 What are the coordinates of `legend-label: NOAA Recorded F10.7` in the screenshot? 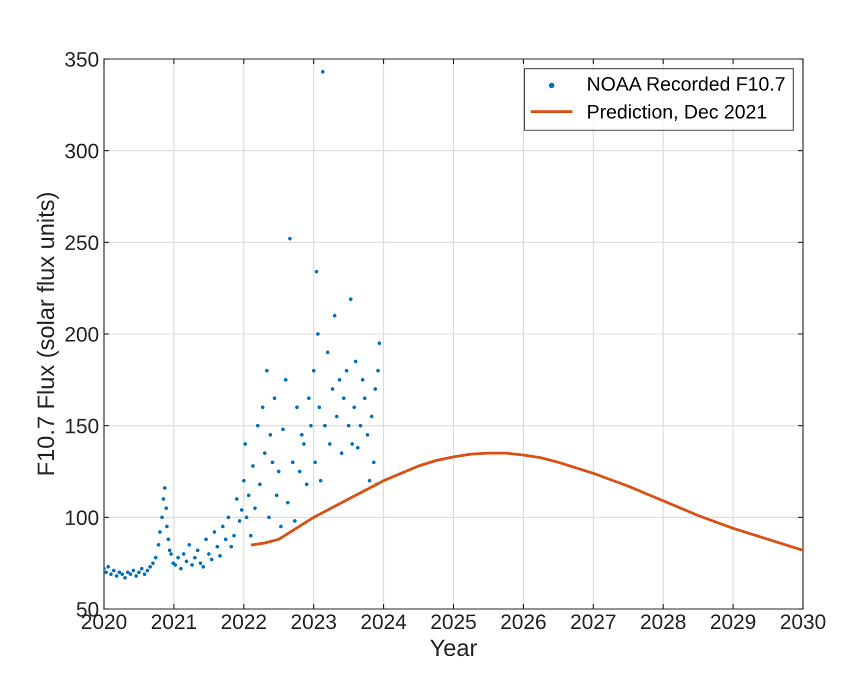 It's located at (686, 83).